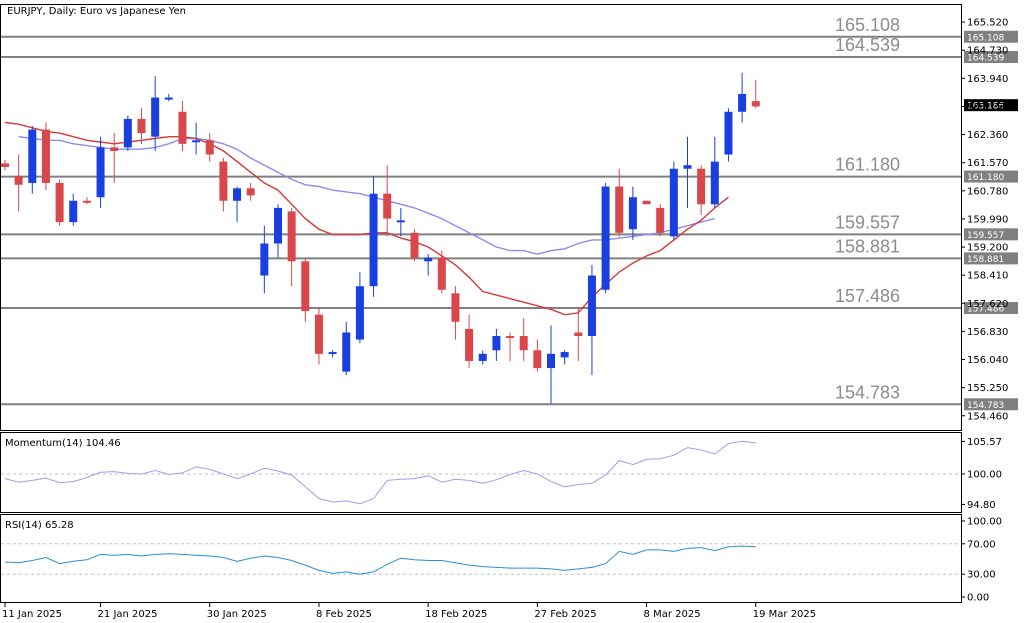 This screenshot has width=1024, height=623. Describe the element at coordinates (867, 45) in the screenshot. I see `level-label: 164.539` at that location.